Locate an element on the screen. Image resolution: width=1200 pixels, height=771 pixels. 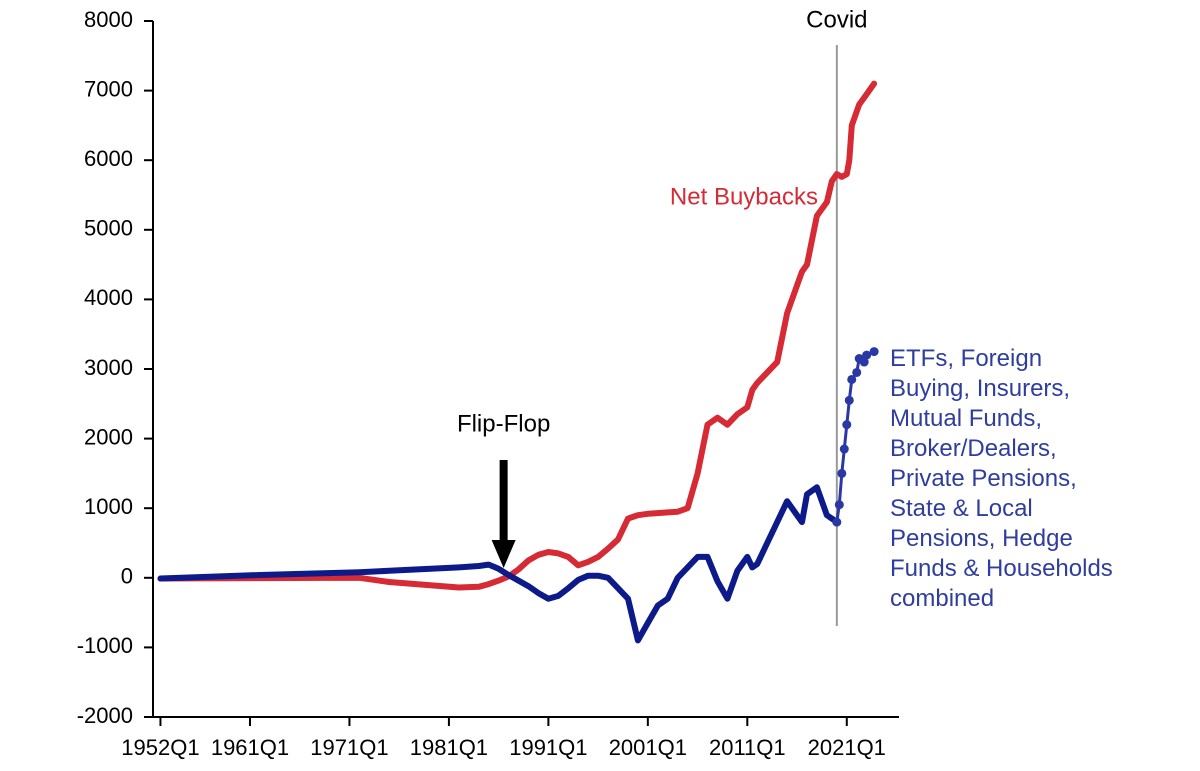
arrow-head is located at coordinates (503, 554).